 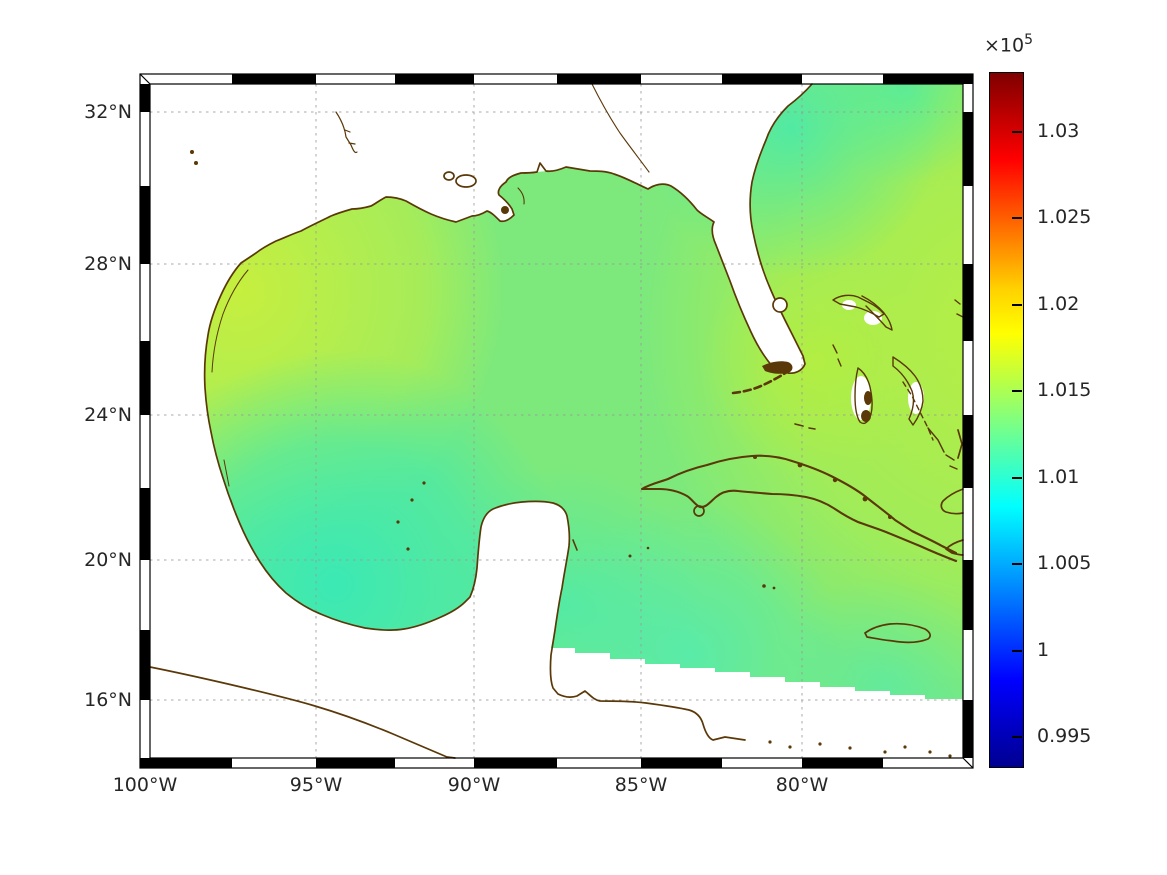 I want to click on colorbar-label-1-015: 1.015, so click(x=1064, y=390).